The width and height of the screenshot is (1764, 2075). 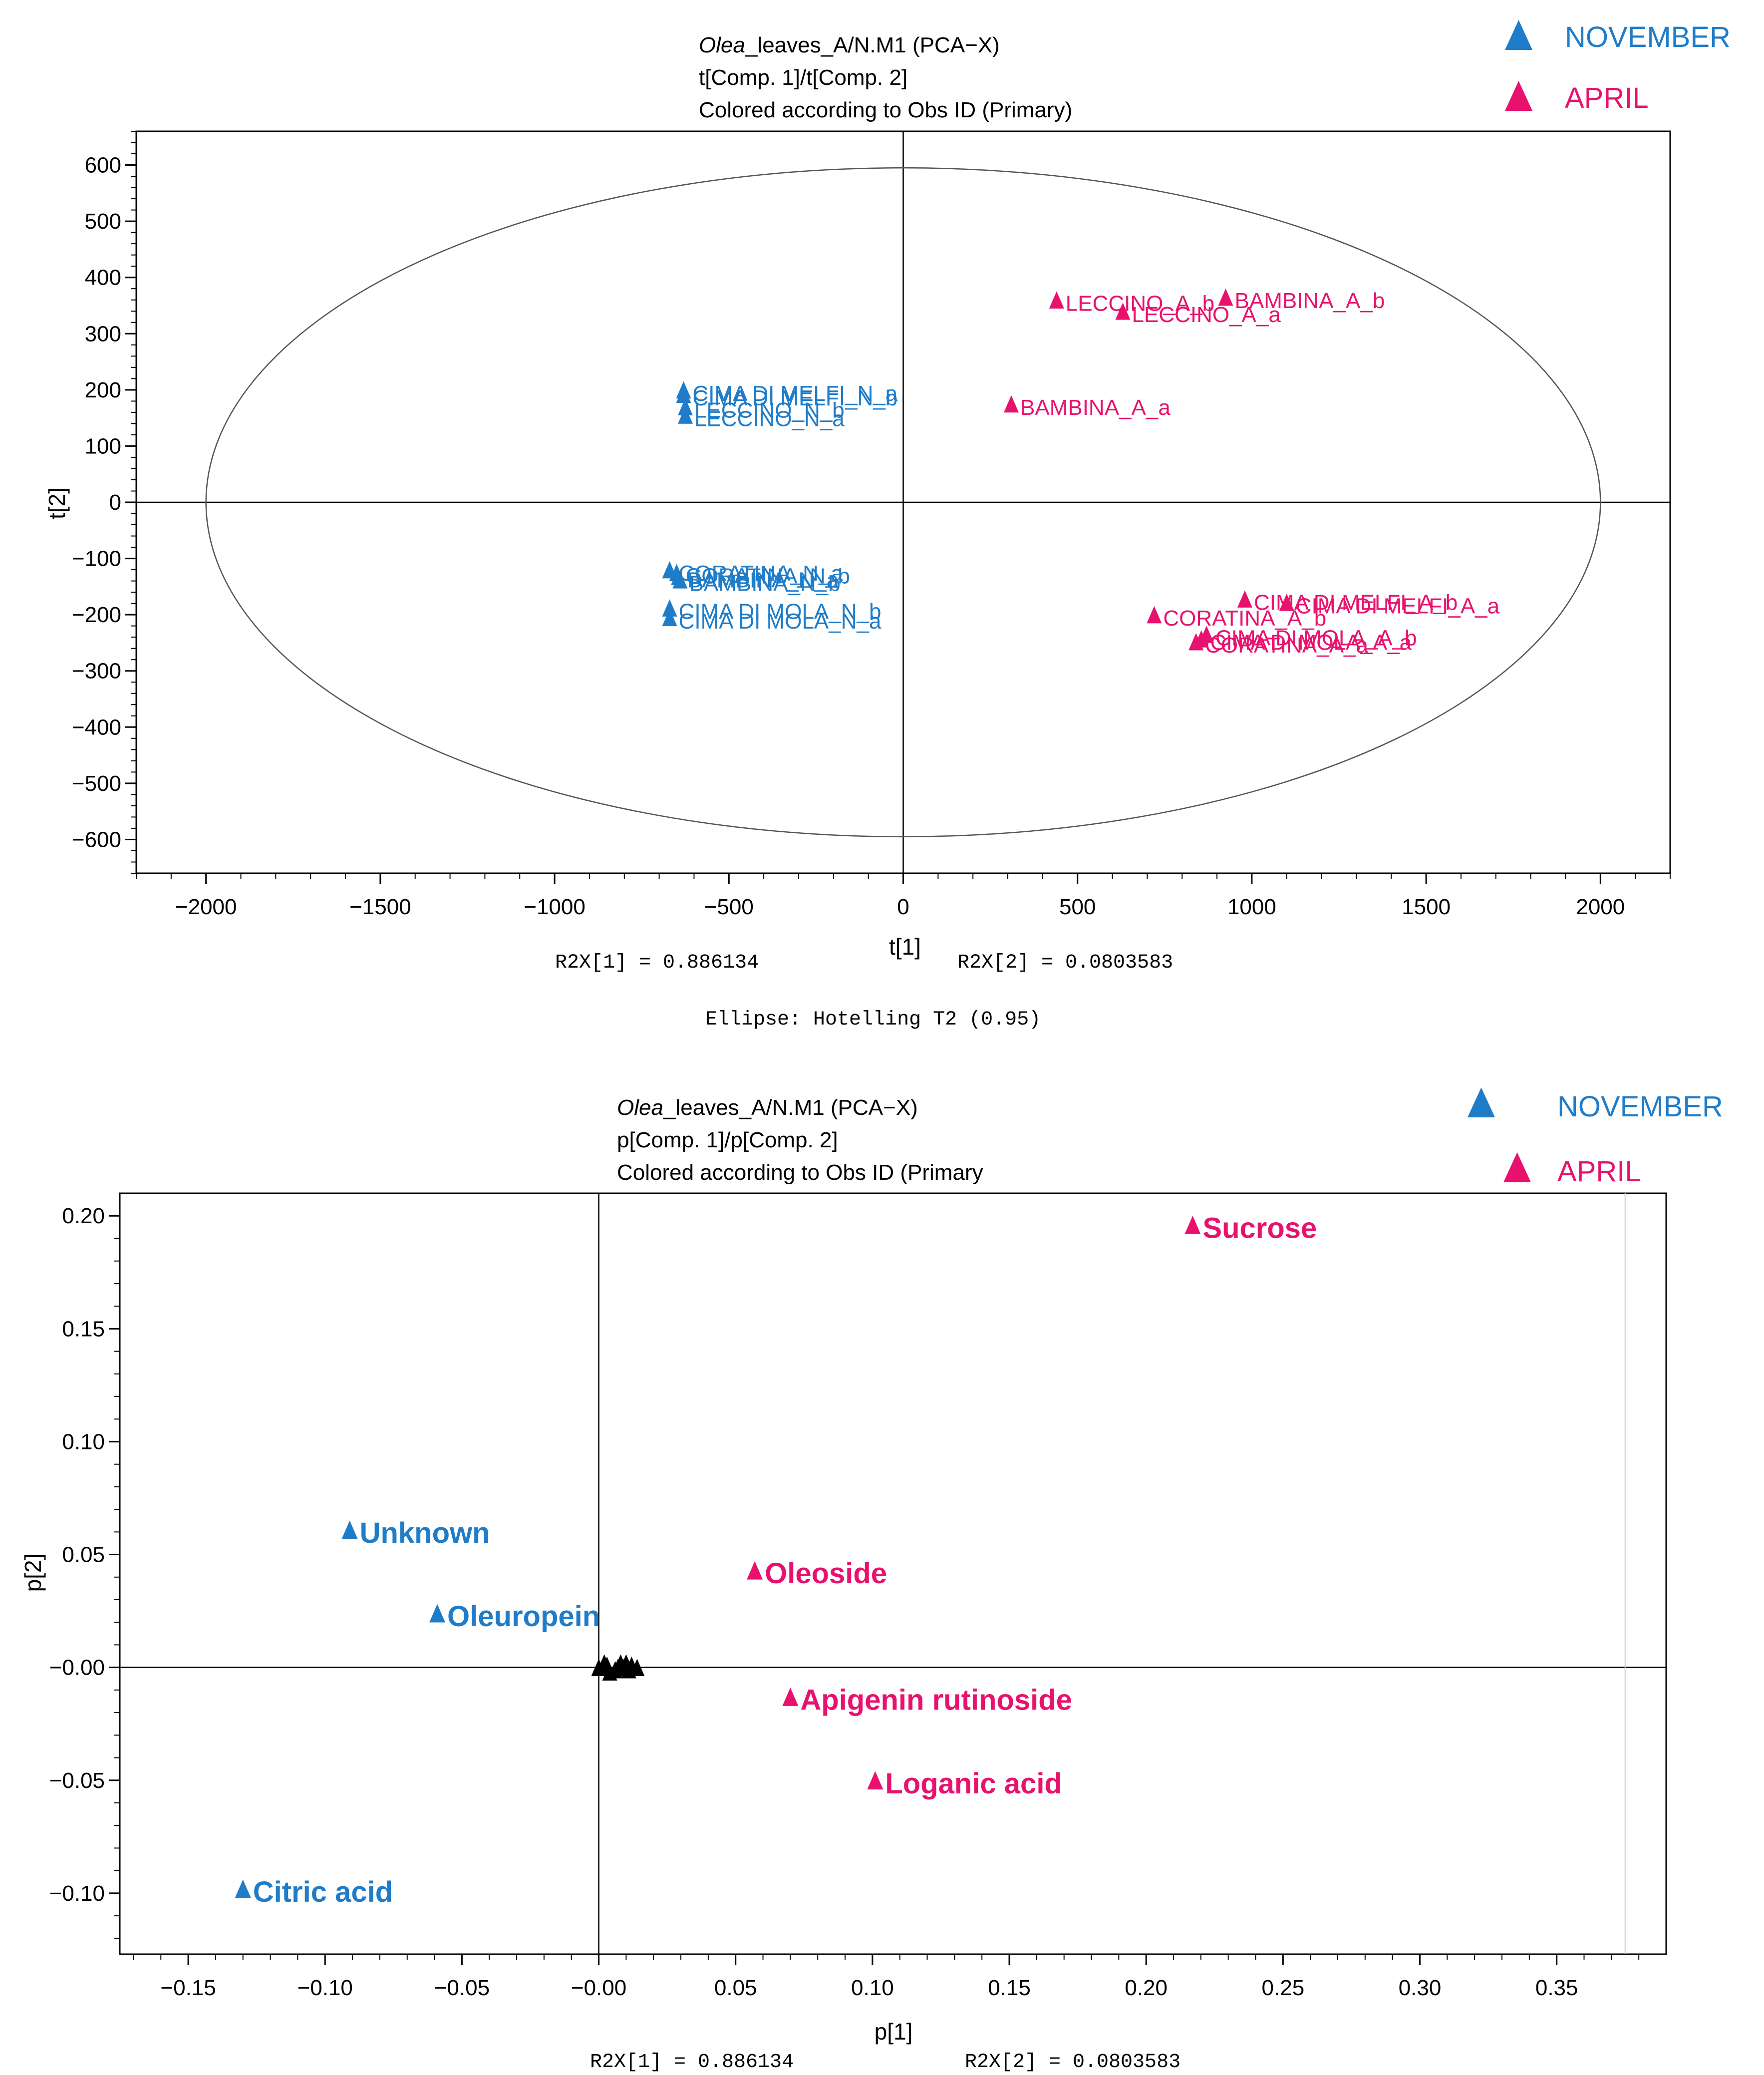 What do you see at coordinates (323, 1892) in the screenshot?
I see `data-point-label: Citric acid` at bounding box center [323, 1892].